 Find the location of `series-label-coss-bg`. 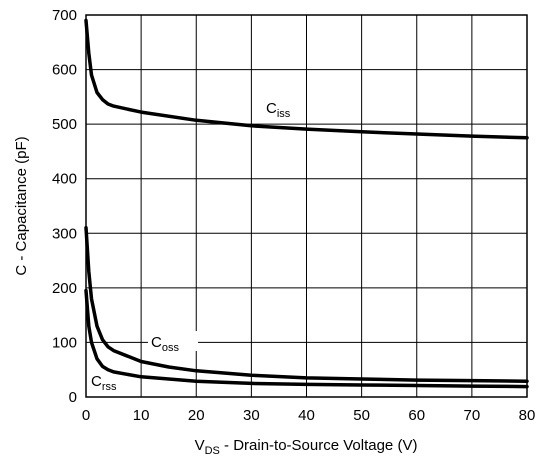

series-label-coss-bg is located at coordinates (173, 341).